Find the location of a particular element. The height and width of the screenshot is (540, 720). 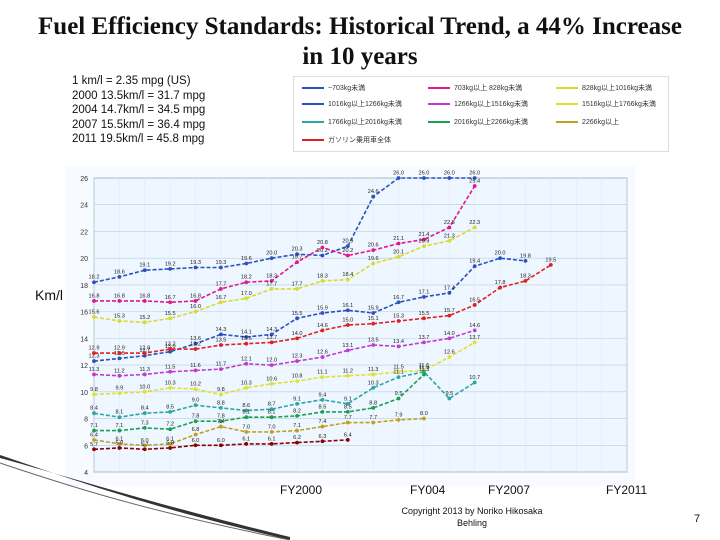

data-label: 21.4 is located at coordinates (424, 235).